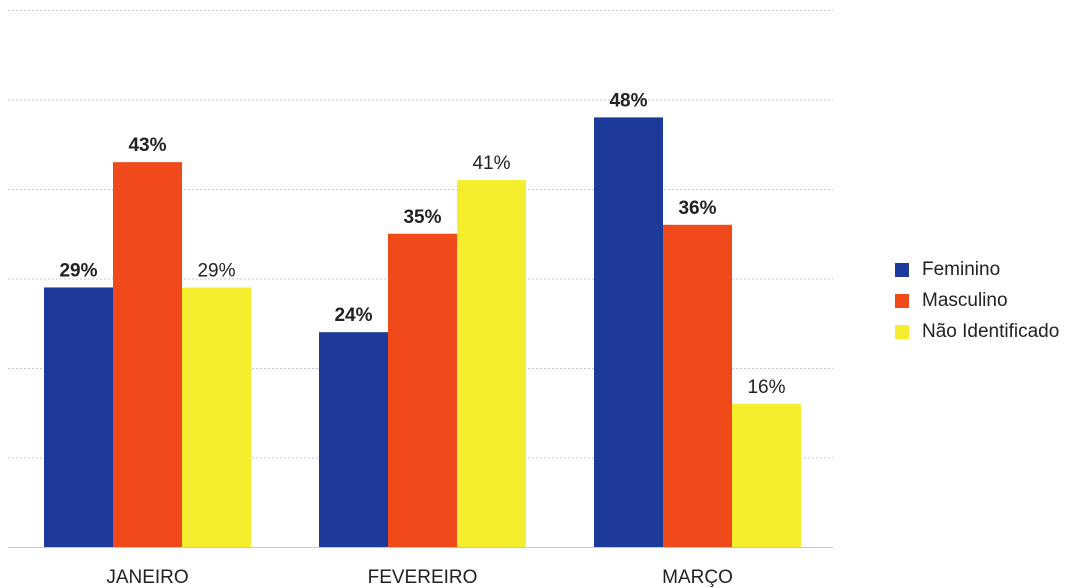 The height and width of the screenshot is (588, 1083). Describe the element at coordinates (902, 331) in the screenshot. I see `legend-swatch-nao-identificado` at that location.